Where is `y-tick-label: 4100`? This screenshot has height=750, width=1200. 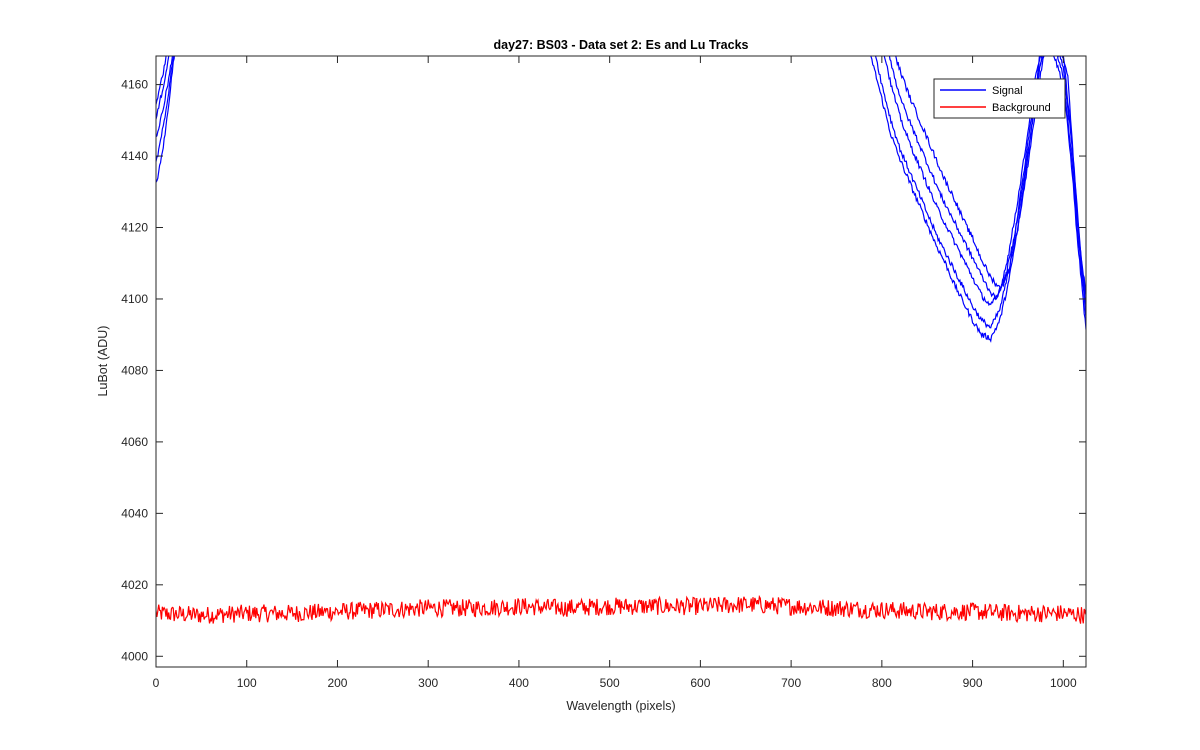 y-tick-label: 4100 is located at coordinates (134, 299).